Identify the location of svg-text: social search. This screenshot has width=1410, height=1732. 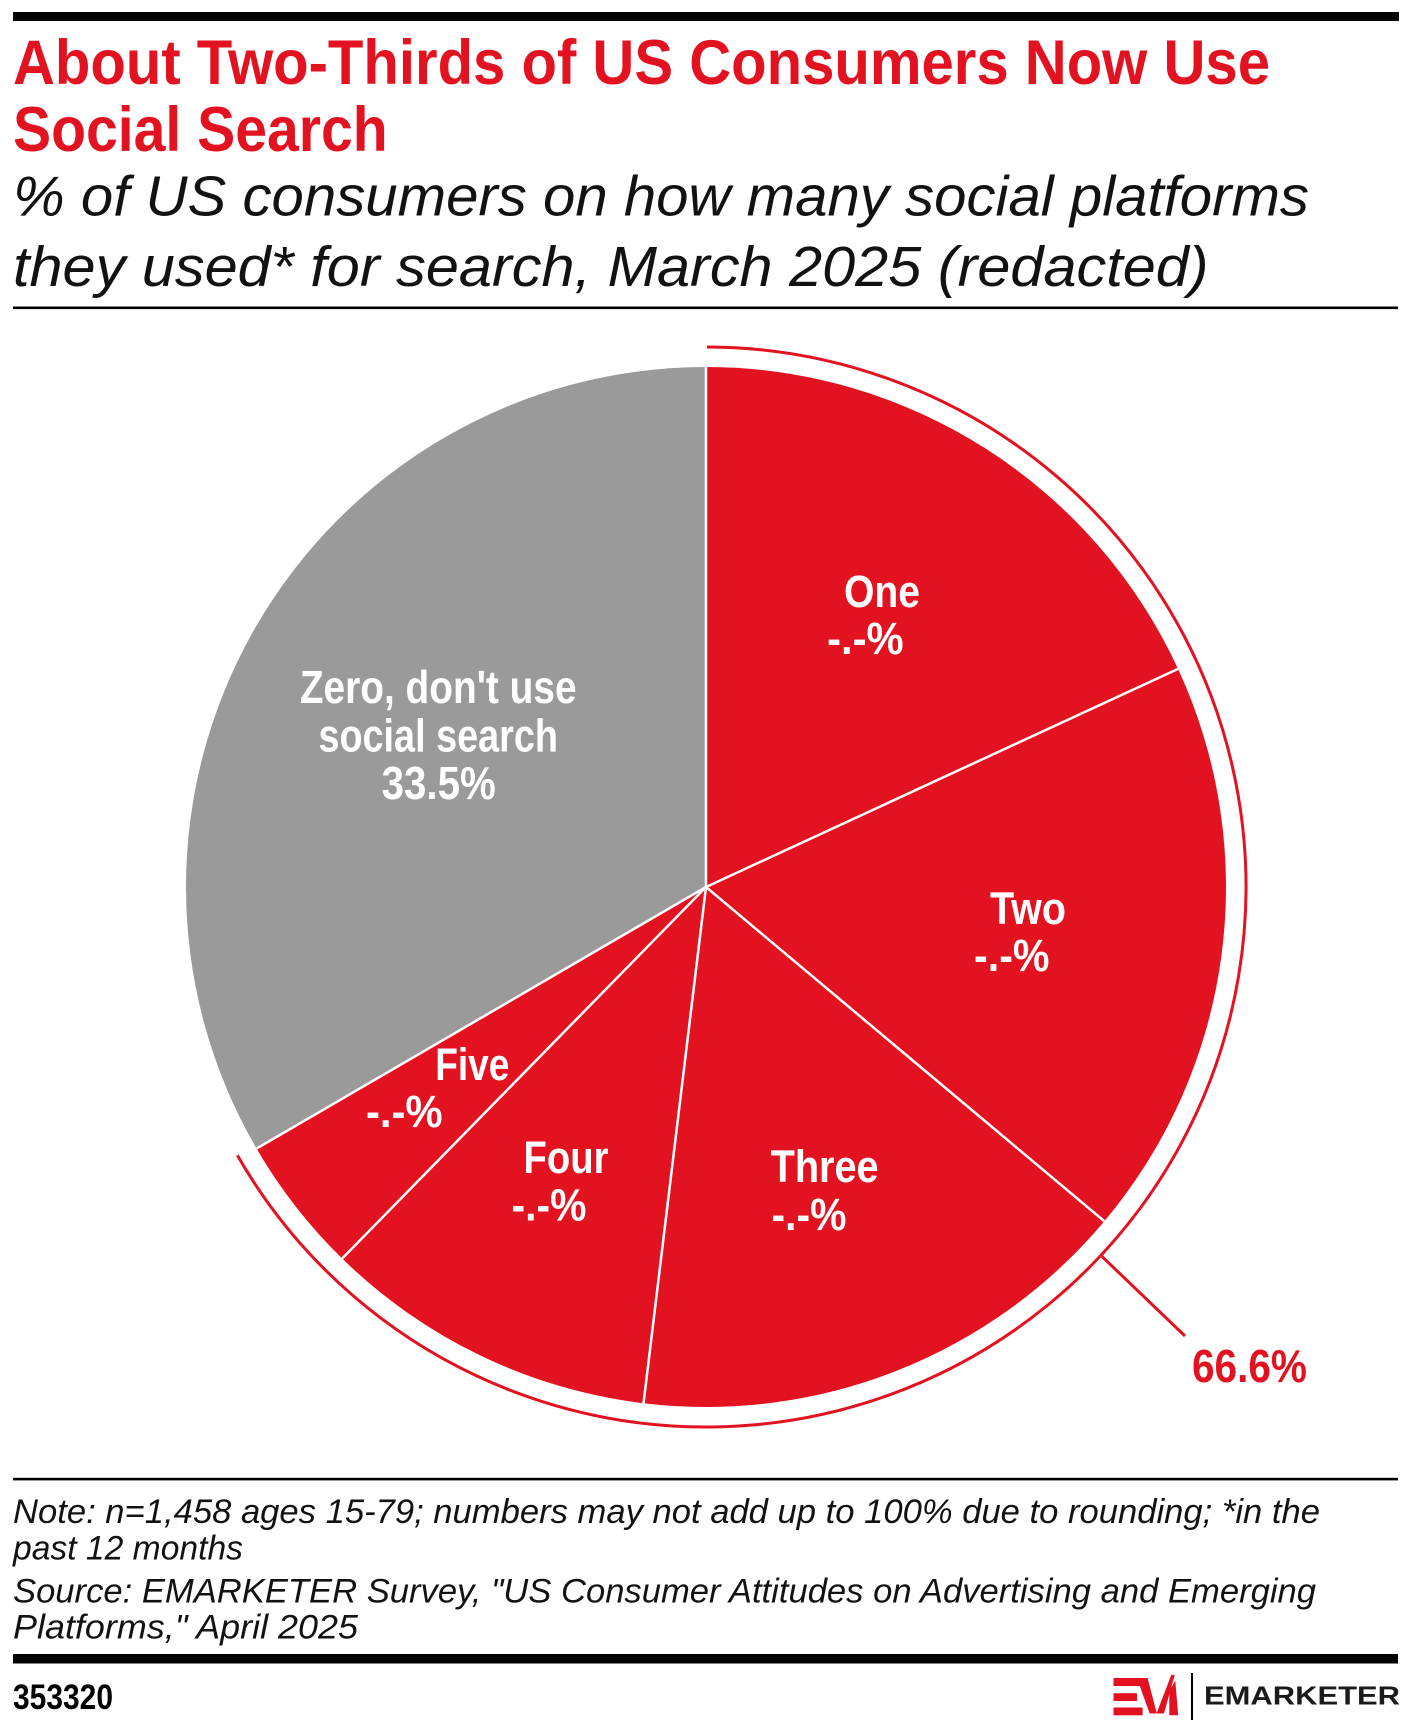
(438, 736).